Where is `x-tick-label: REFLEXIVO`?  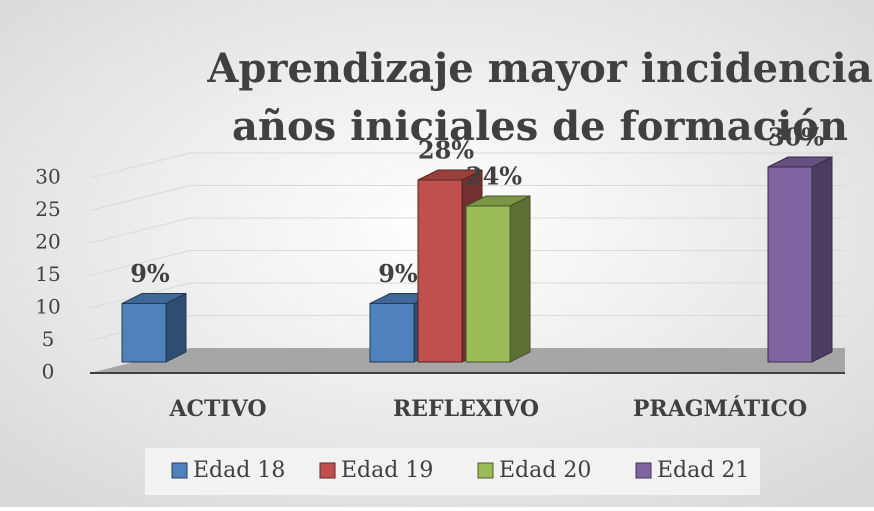 x-tick-label: REFLEXIVO is located at coordinates (466, 409).